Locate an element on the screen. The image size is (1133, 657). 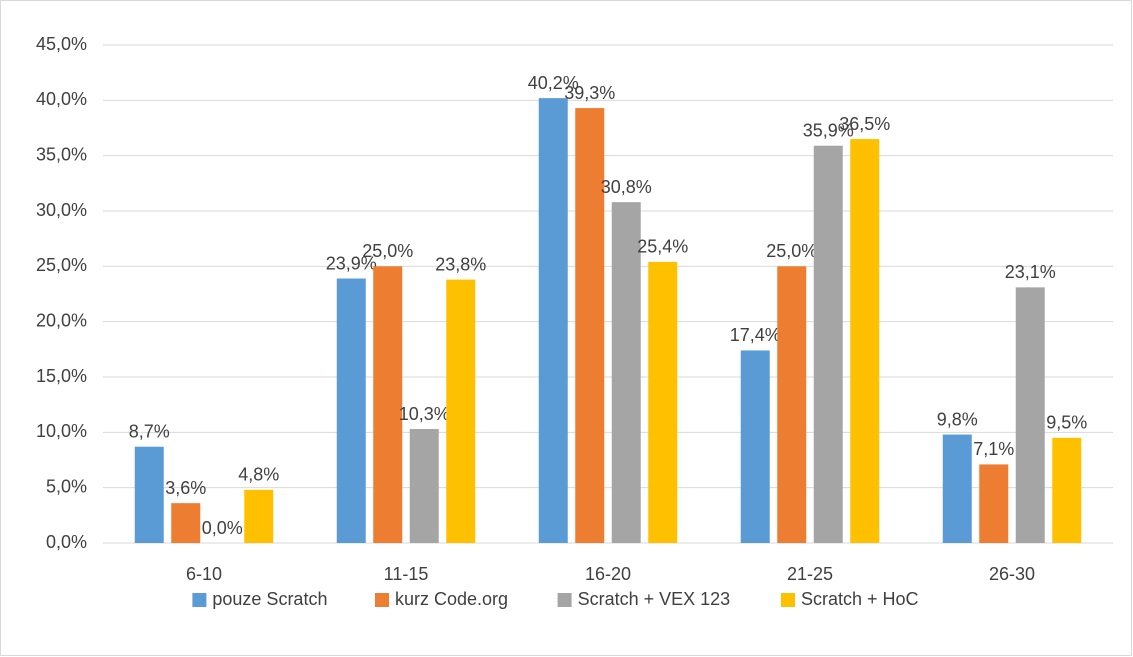
data-label: 39,3% is located at coordinates (589, 93).